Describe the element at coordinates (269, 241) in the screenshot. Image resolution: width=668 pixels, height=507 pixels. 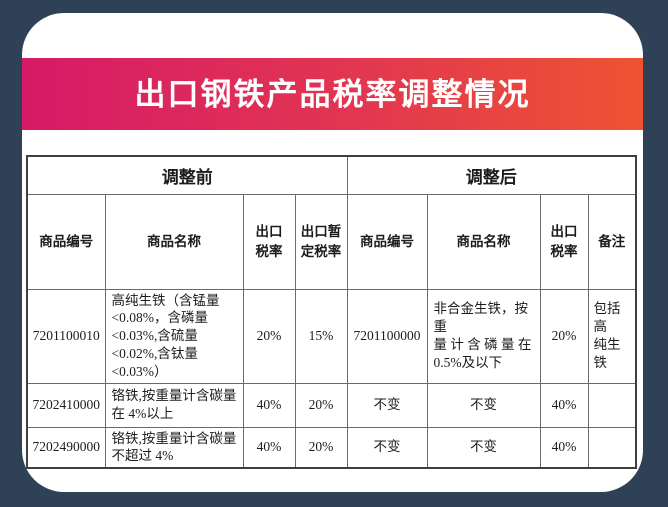
I see `column-header-export-rate-before: 出口 税率` at that location.